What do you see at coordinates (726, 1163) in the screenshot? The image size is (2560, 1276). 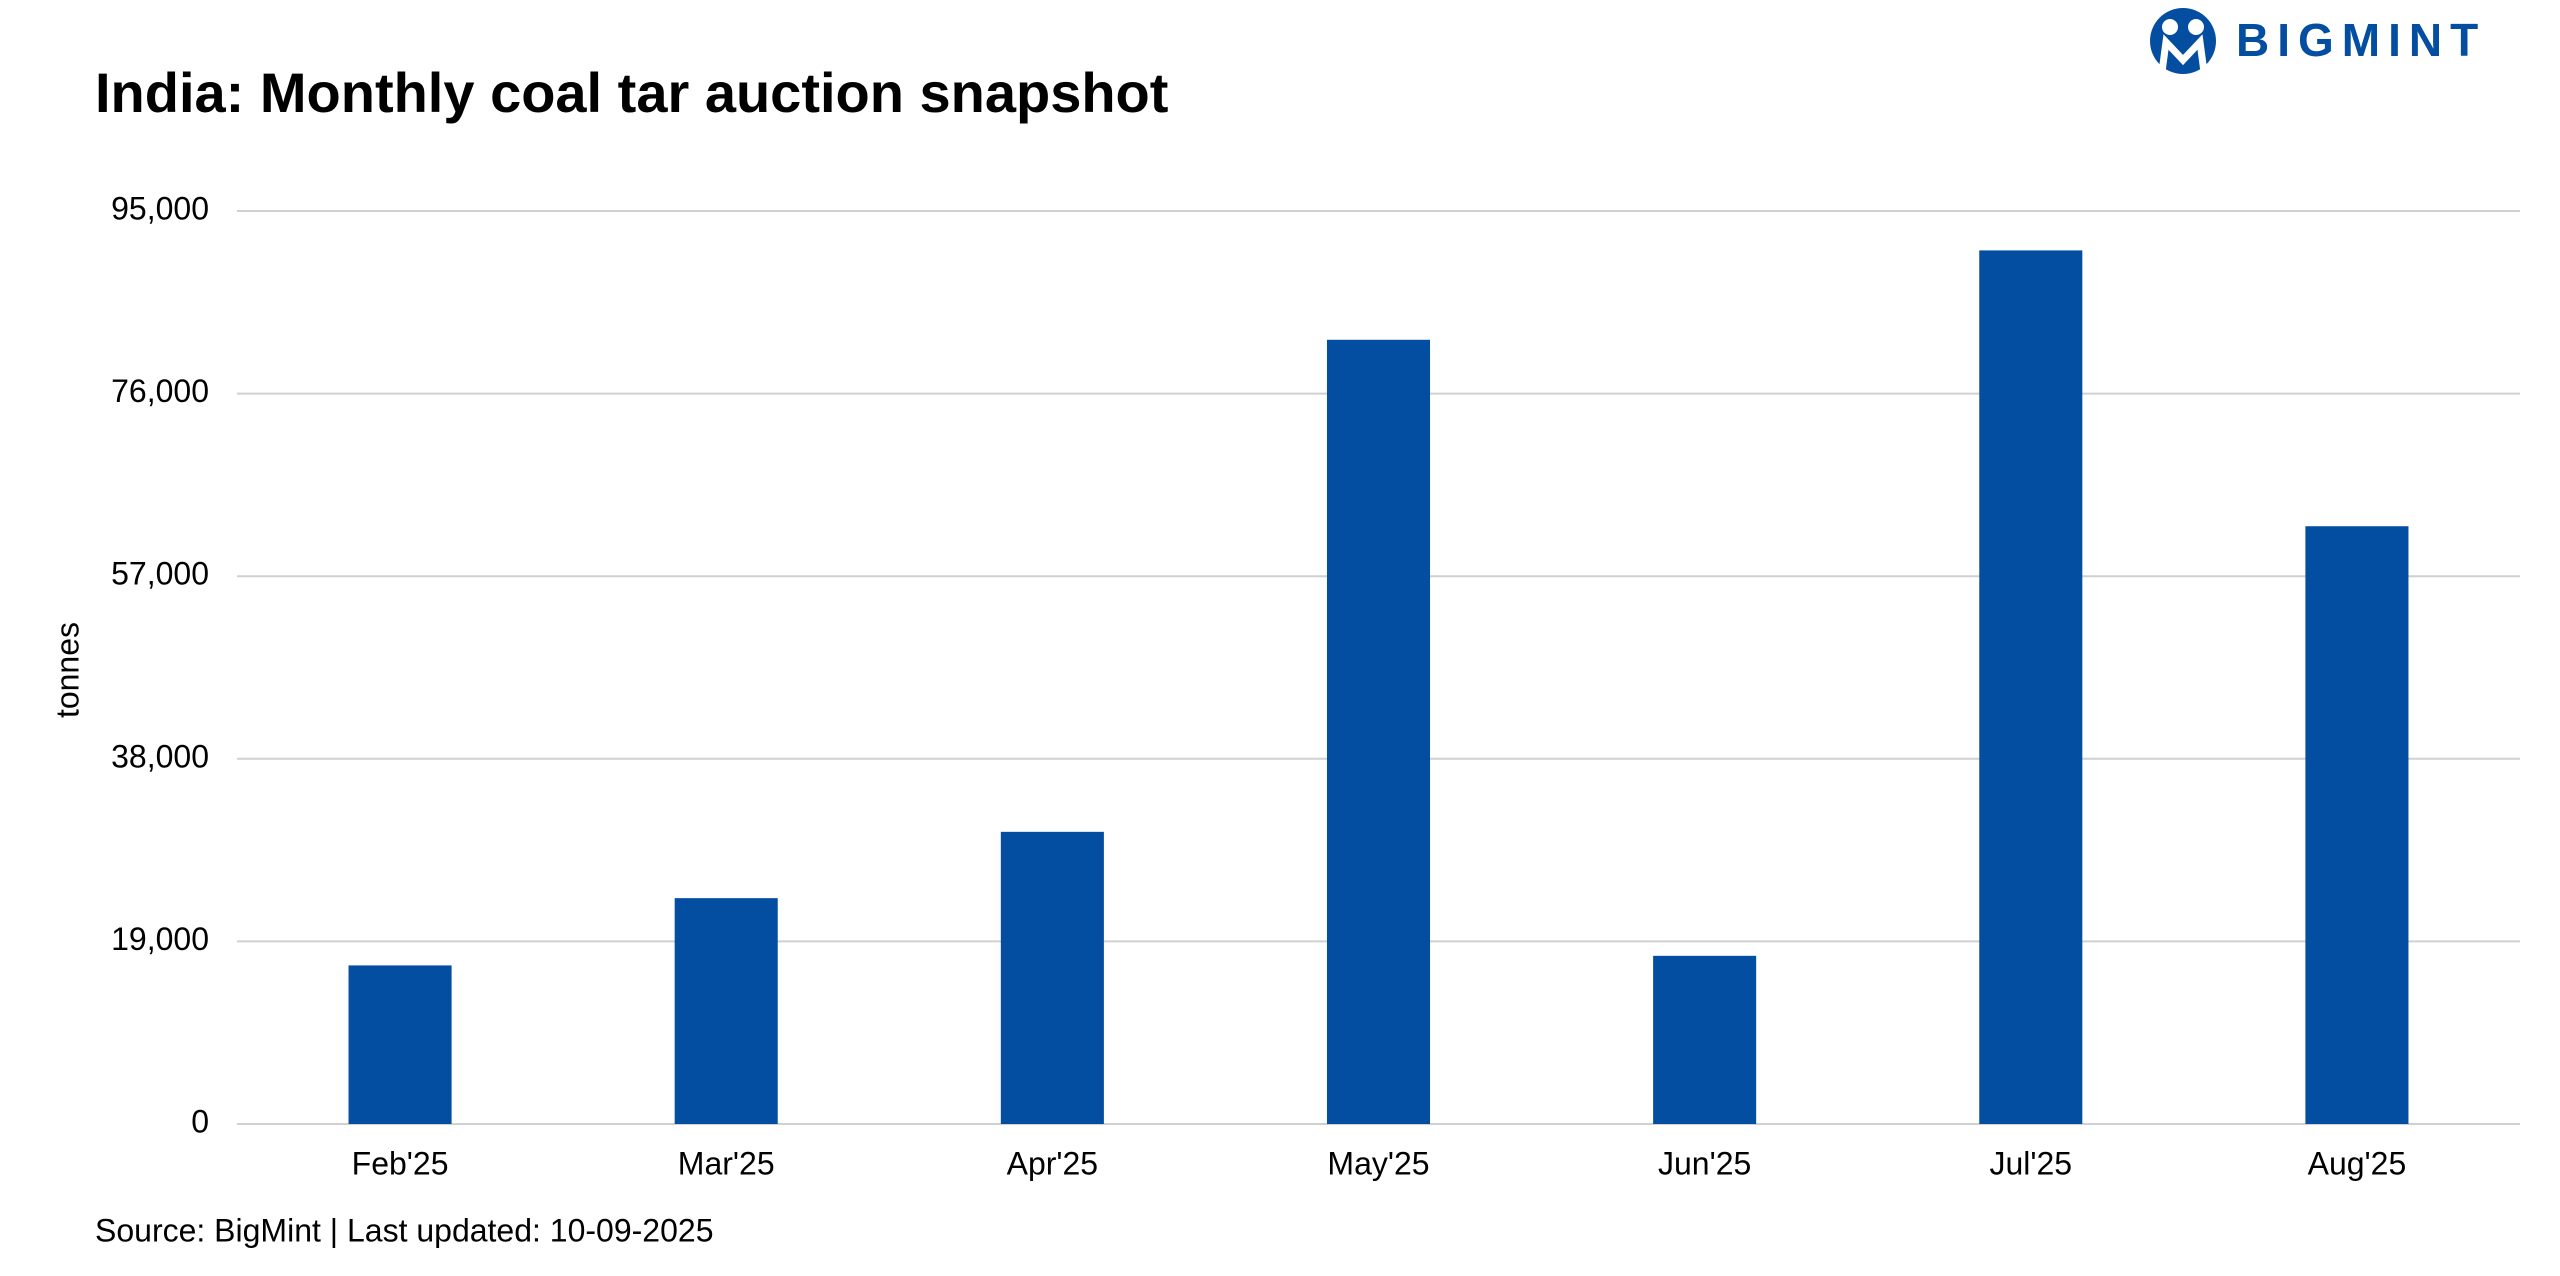 I see `x-tick-label: Mar'25` at bounding box center [726, 1163].